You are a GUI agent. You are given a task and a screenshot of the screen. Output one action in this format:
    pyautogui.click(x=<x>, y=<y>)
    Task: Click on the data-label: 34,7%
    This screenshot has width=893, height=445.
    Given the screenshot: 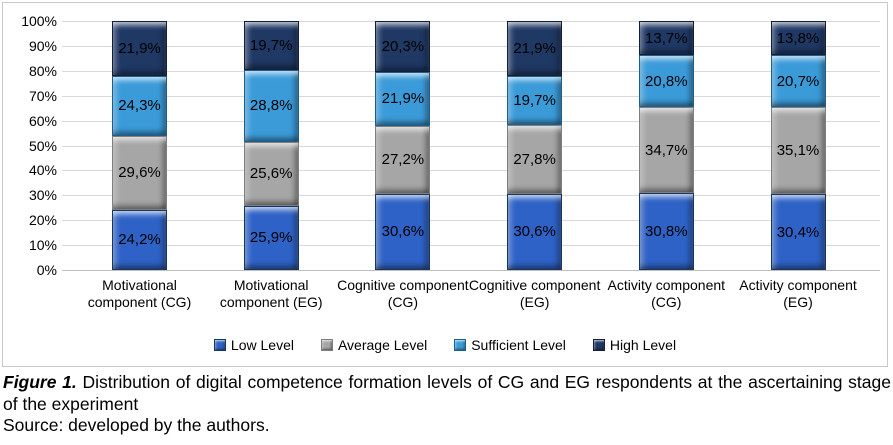 What is the action you would take?
    pyautogui.click(x=666, y=150)
    